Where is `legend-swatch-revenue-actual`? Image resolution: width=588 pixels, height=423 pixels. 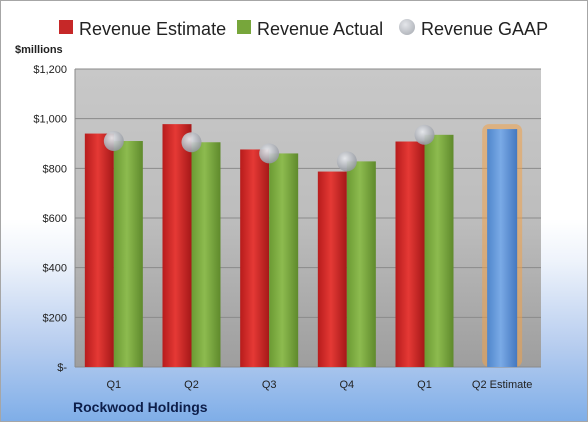 legend-swatch-revenue-actual is located at coordinates (244, 27).